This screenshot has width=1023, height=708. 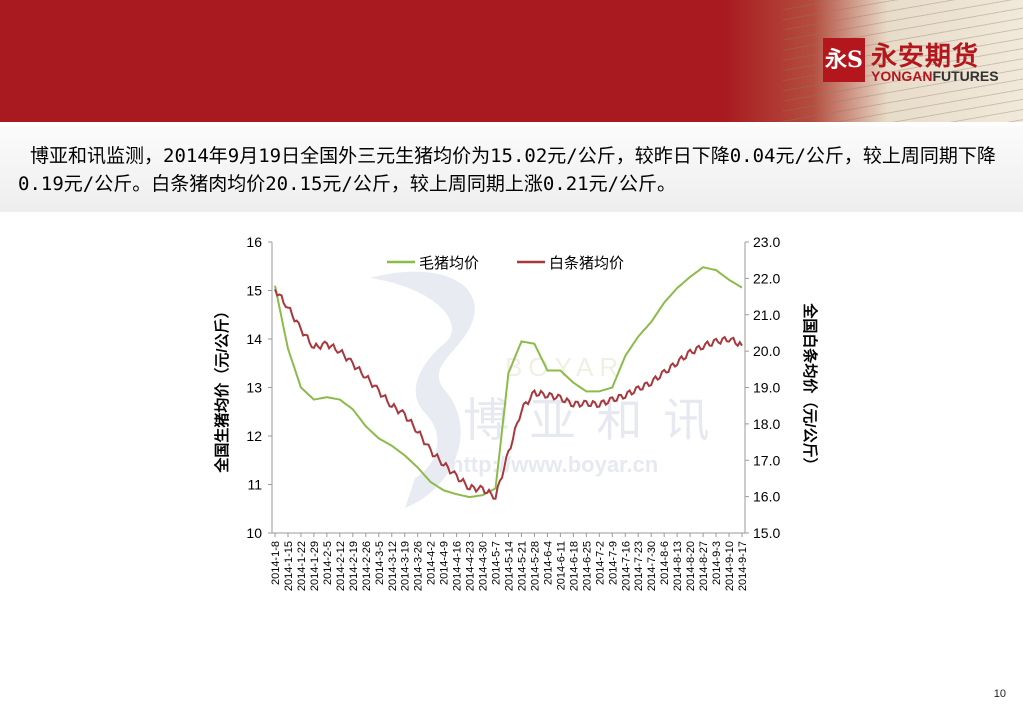 I want to click on x-tick-label: 2014-4-23, so click(x=471, y=566).